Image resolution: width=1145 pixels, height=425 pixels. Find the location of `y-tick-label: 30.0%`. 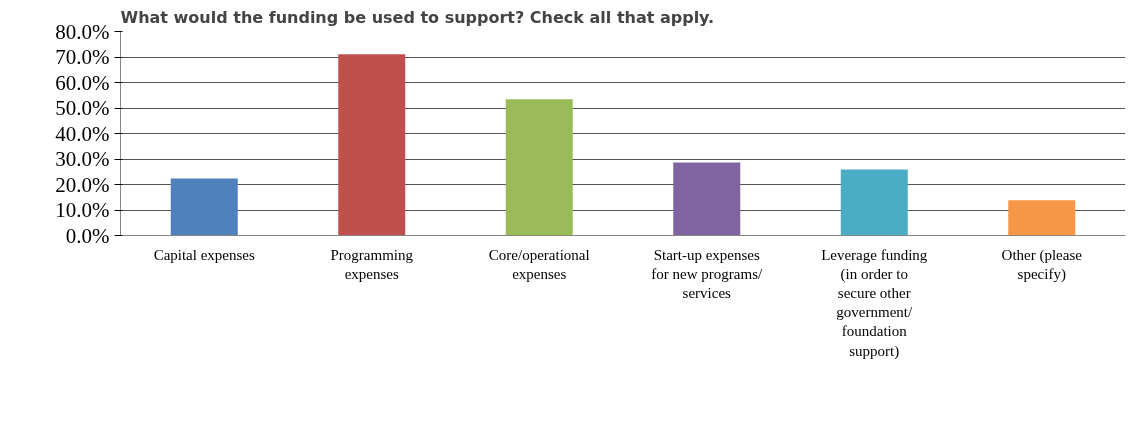

y-tick-label: 30.0% is located at coordinates (82, 159).